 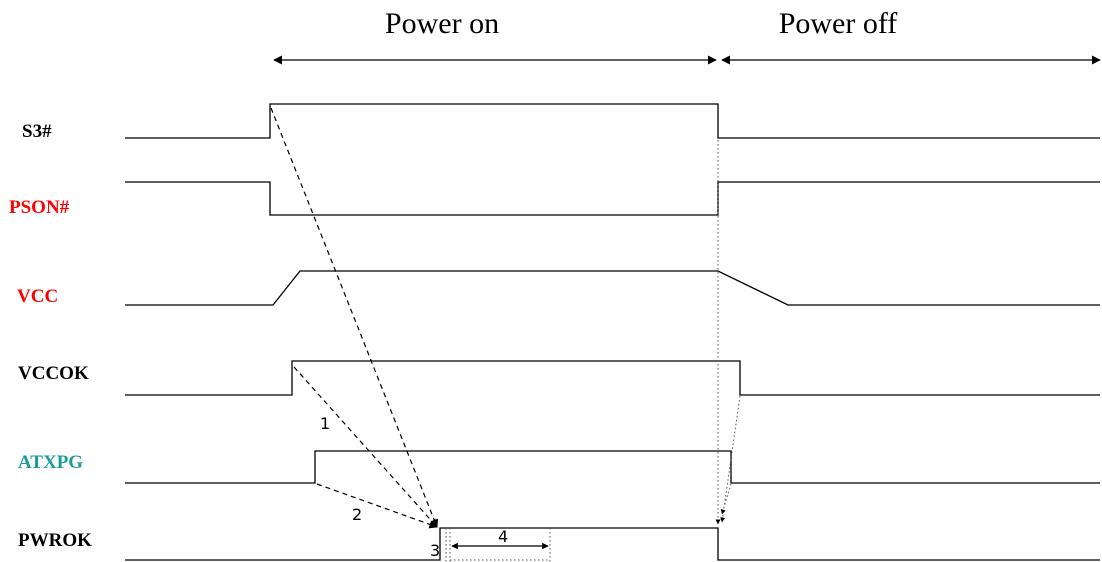 I want to click on marker-4: 4, so click(x=503, y=536).